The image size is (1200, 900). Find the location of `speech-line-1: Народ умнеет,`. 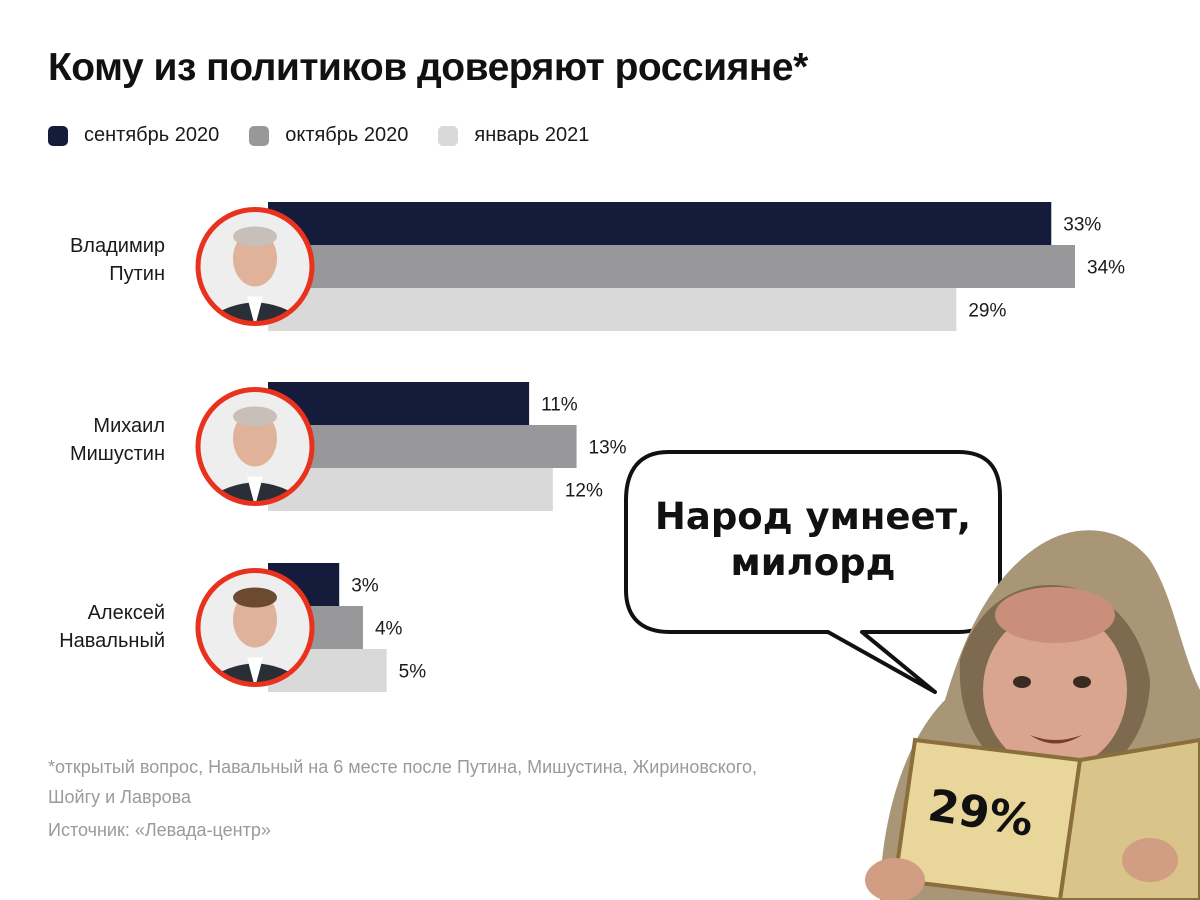

speech-line-1: Народ умнеет, is located at coordinates (813, 516).